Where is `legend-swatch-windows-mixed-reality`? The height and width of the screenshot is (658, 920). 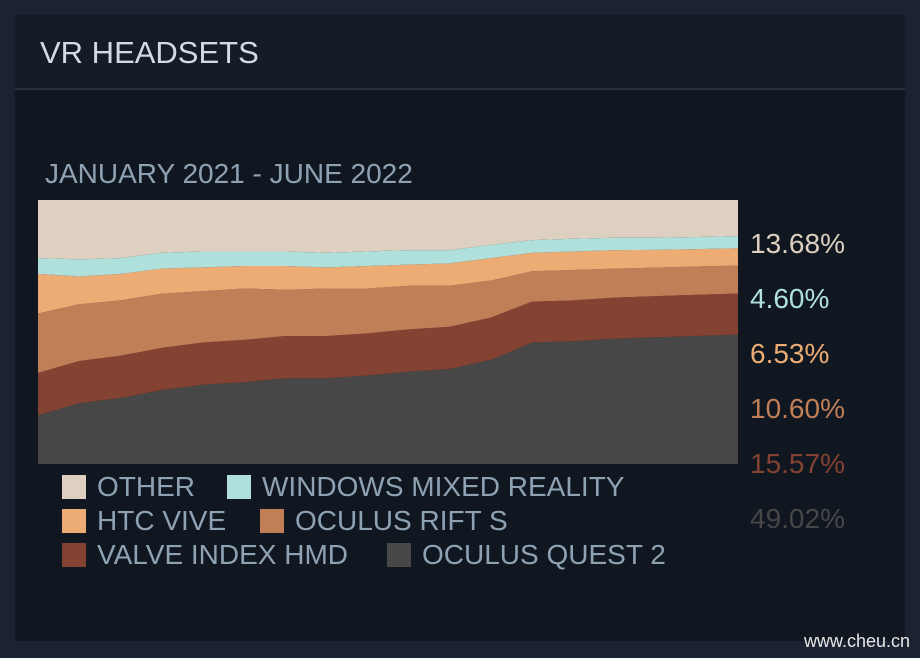 legend-swatch-windows-mixed-reality is located at coordinates (239, 487).